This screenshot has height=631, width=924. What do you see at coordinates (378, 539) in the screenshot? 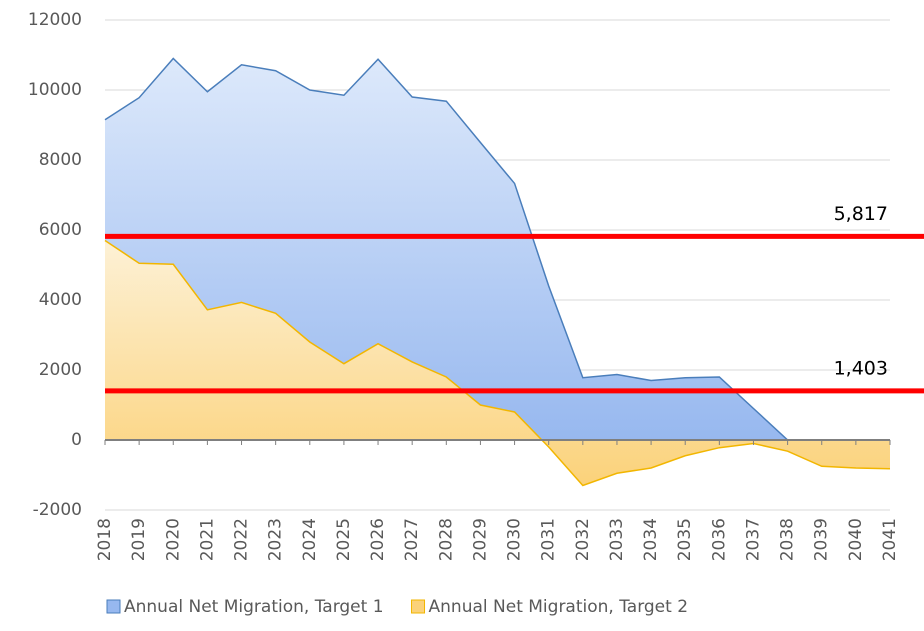
I see `x-tick-label: 2026` at bounding box center [378, 539].